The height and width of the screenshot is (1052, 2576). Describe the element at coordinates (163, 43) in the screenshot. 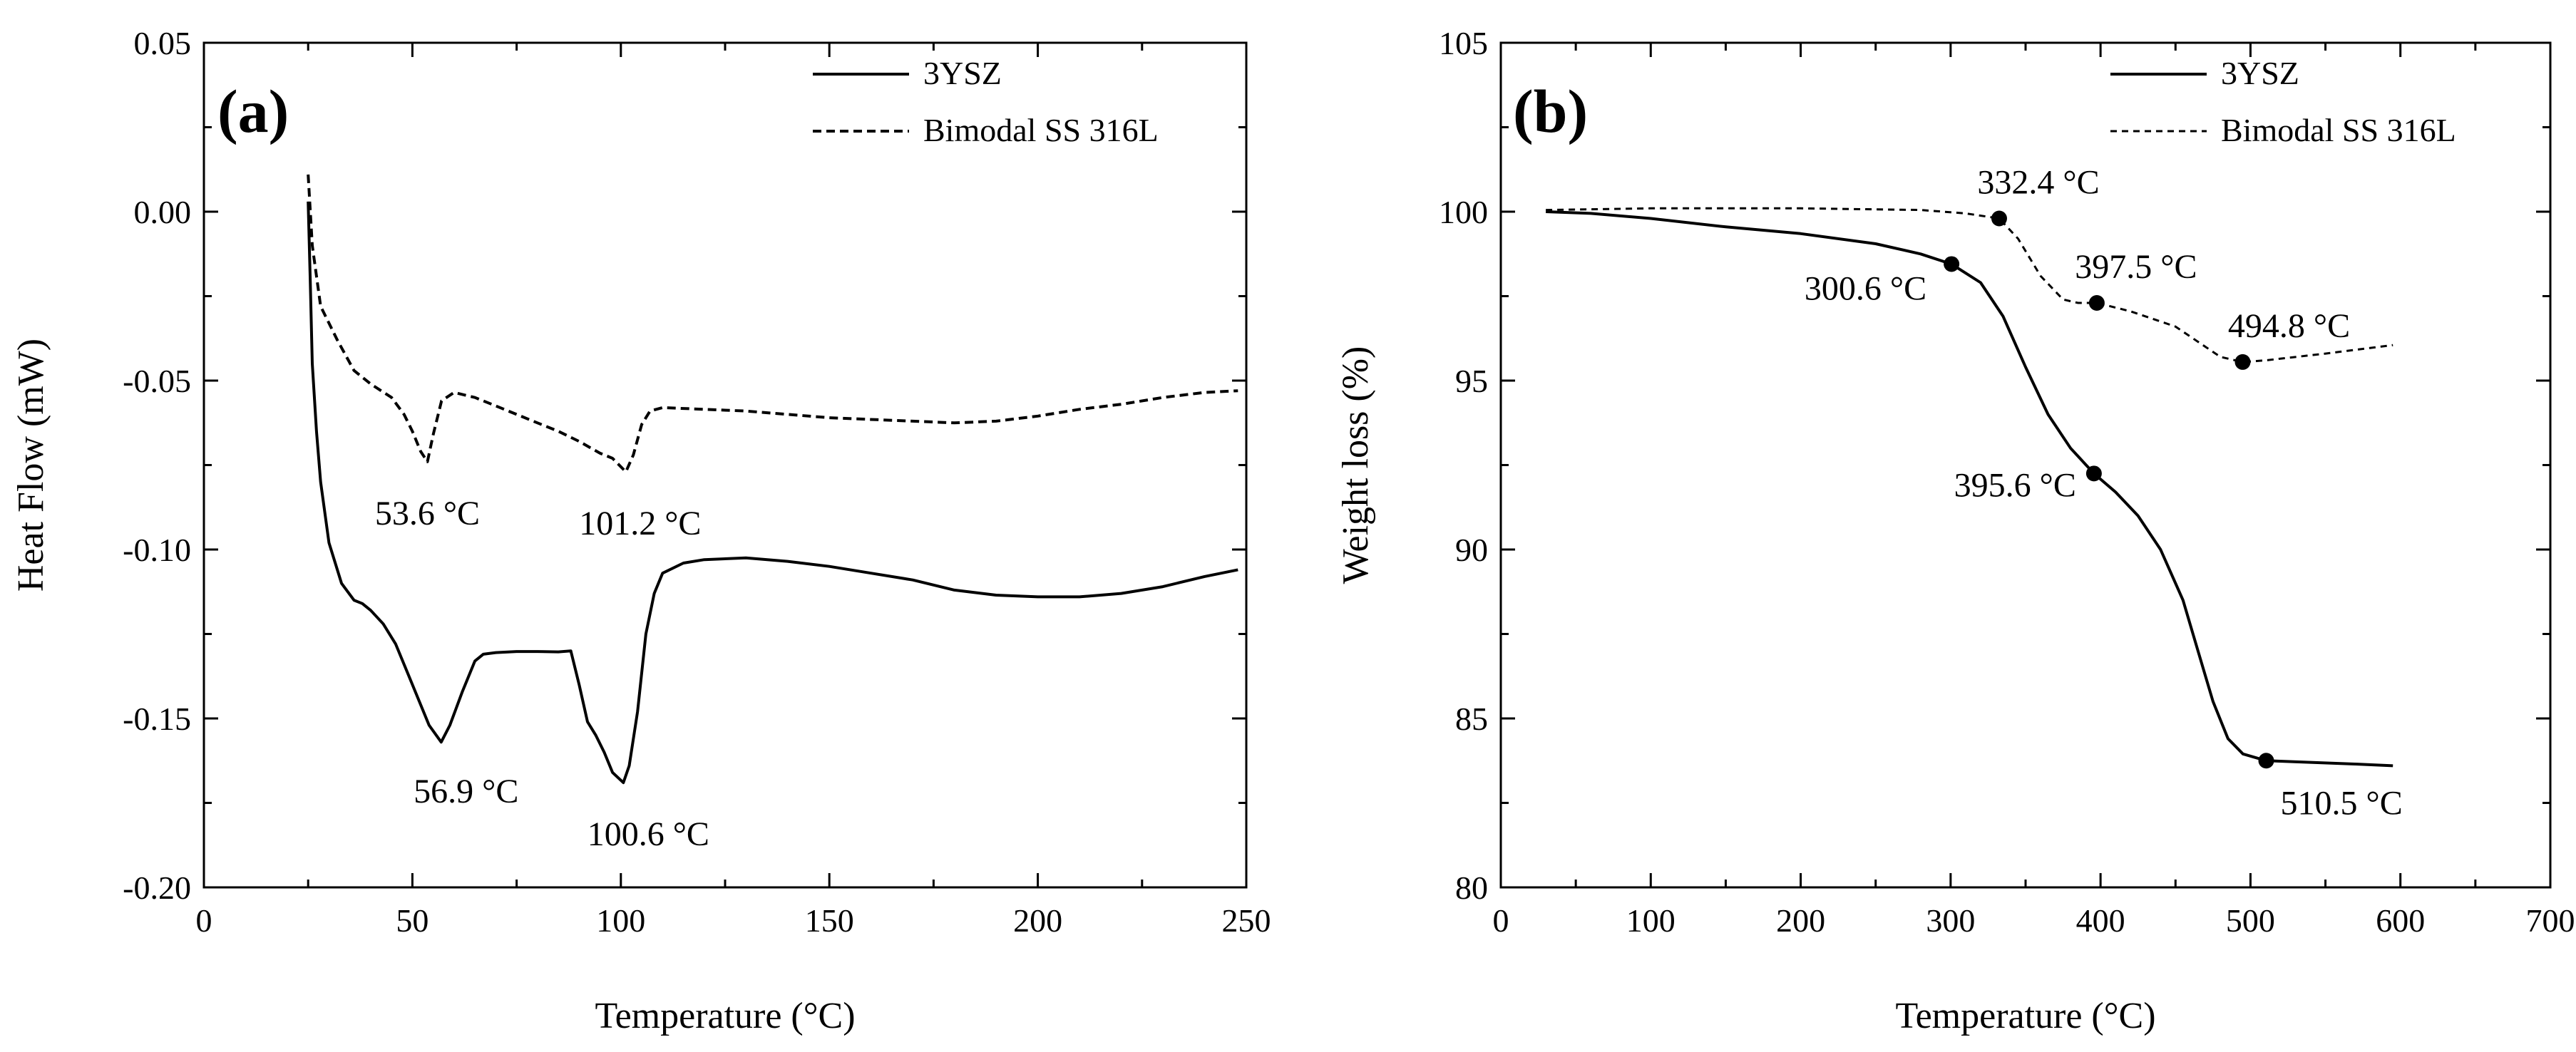

I see `y-tick-label: 0.05` at that location.